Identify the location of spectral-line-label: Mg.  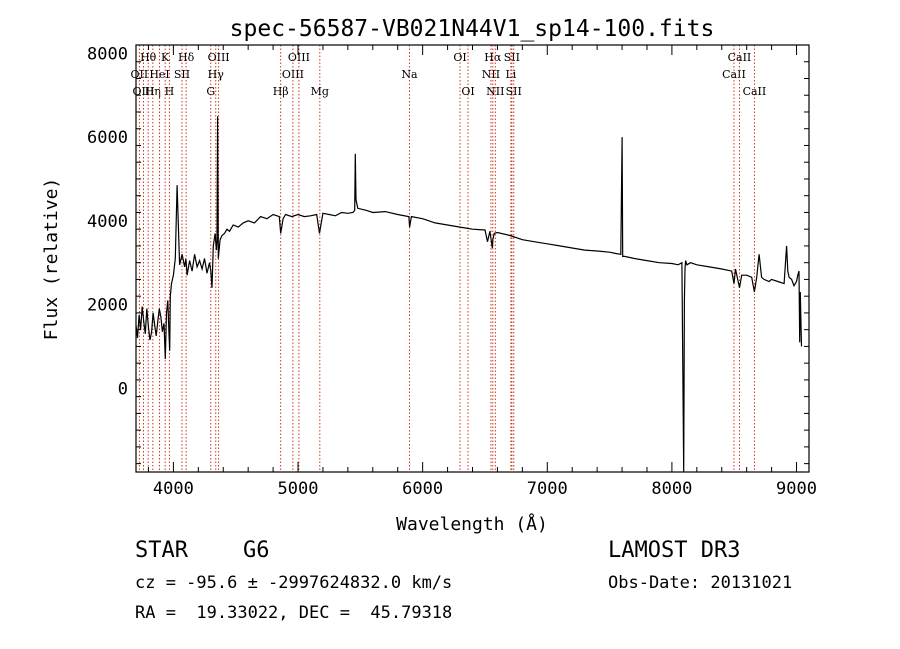
(320, 91).